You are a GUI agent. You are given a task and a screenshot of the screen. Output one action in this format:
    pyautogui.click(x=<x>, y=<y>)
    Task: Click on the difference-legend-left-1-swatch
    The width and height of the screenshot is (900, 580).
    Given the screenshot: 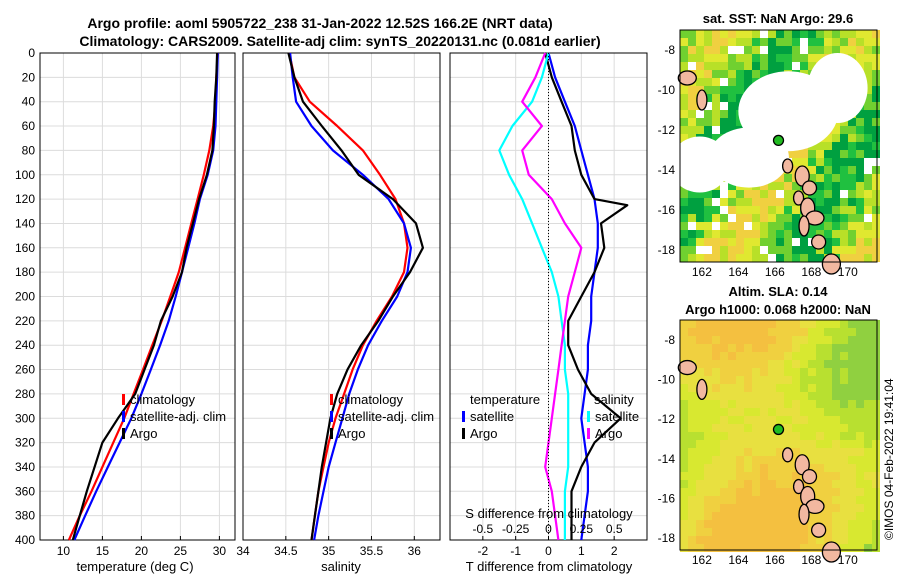 What is the action you would take?
    pyautogui.click(x=463, y=433)
    